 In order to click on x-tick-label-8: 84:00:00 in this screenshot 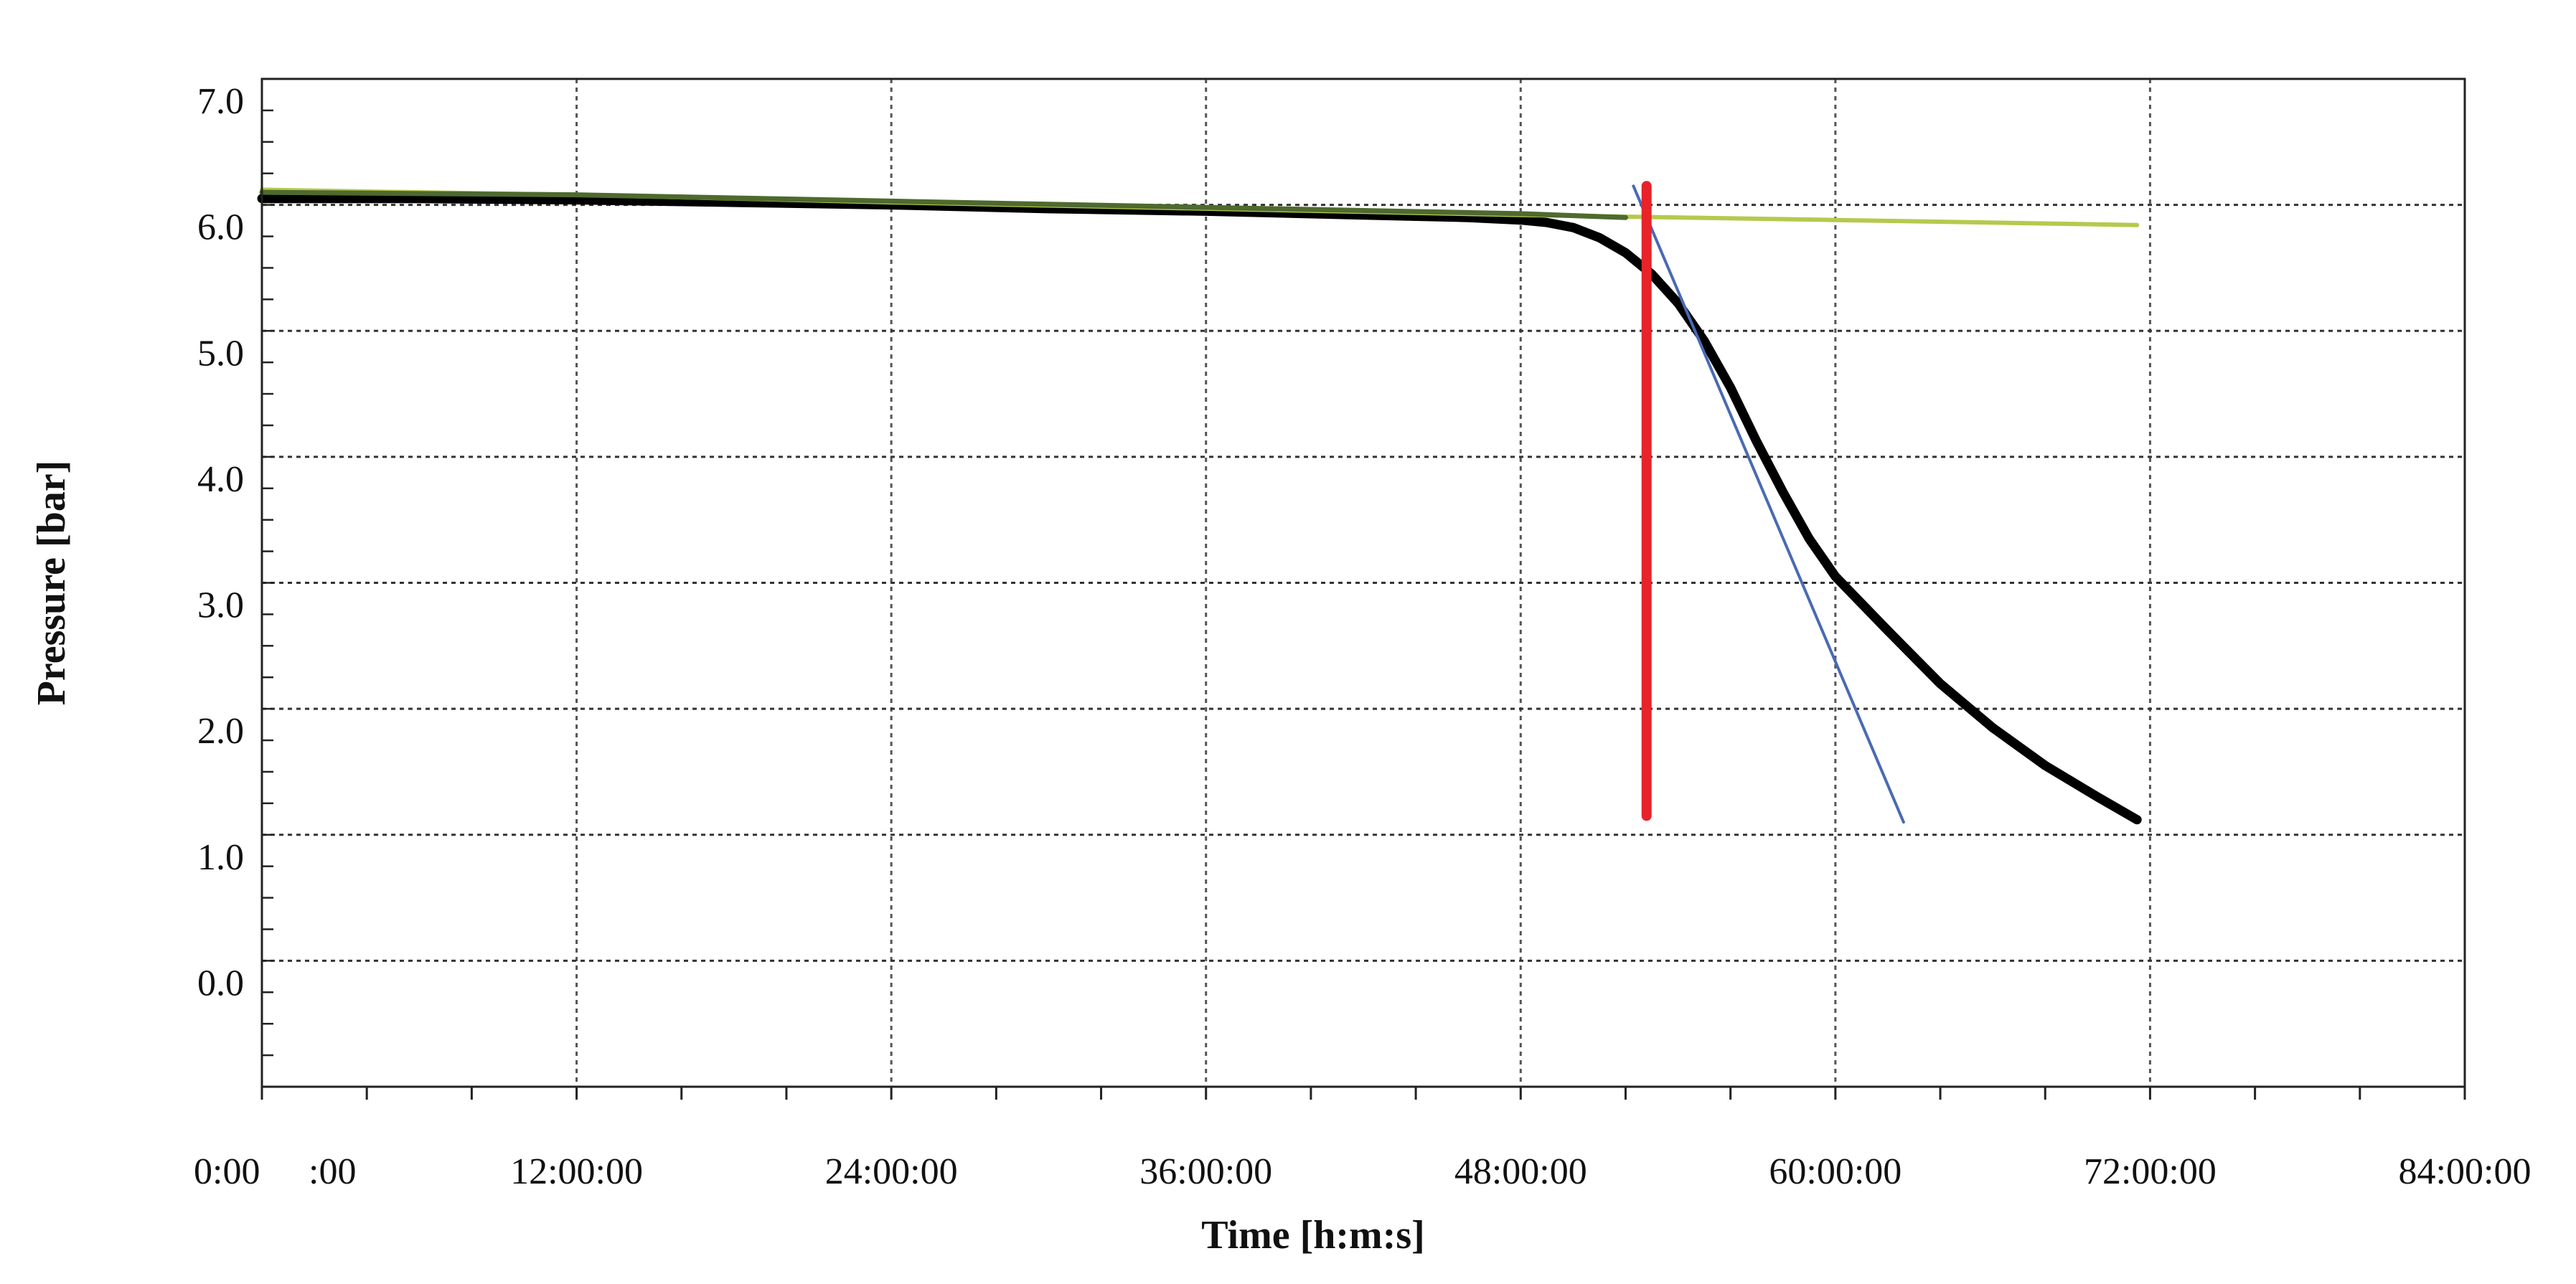, I will do `click(2465, 1171)`.